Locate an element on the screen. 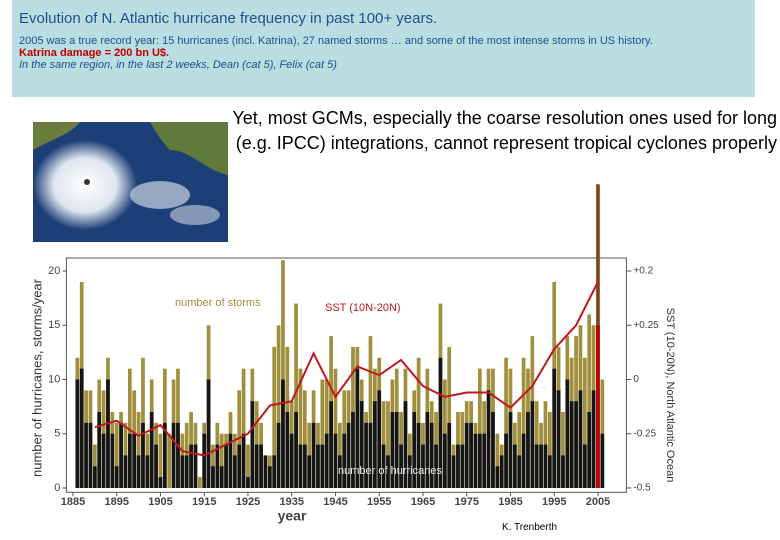  x-tick-label: 2005 is located at coordinates (598, 502).